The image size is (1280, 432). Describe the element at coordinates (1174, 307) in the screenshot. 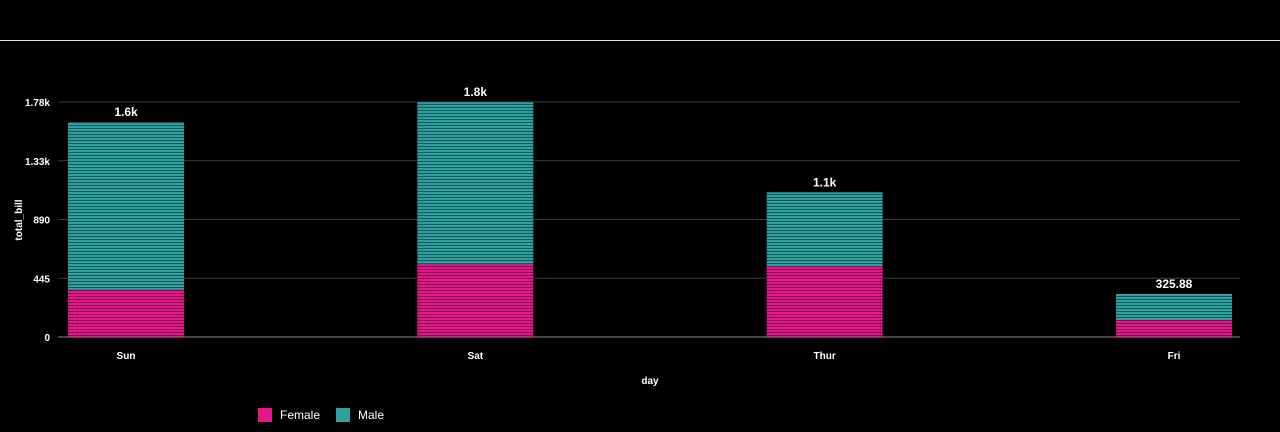

I see `bar-male-fri` at that location.